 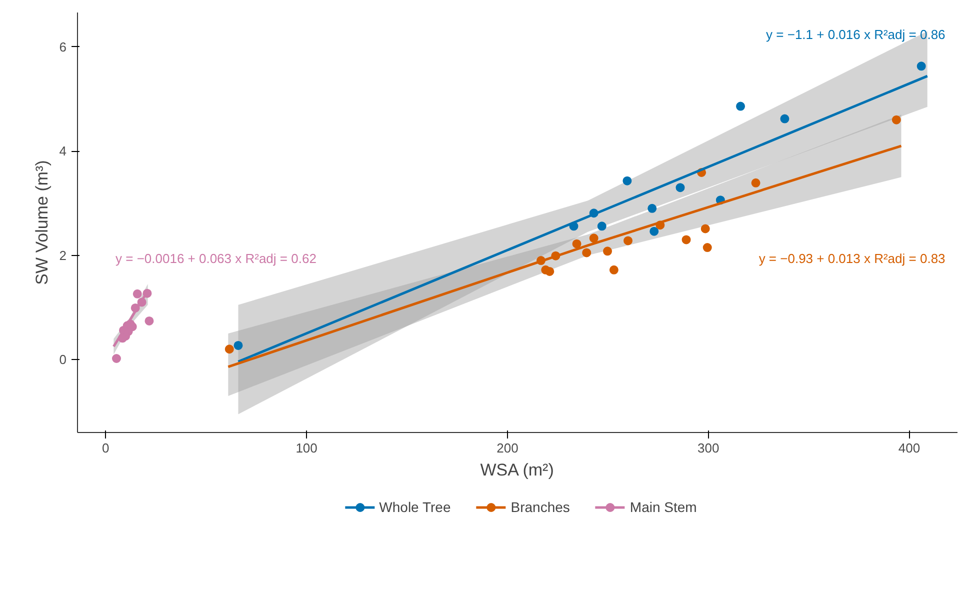 I want to click on y-tick-label: 4, so click(x=63, y=151).